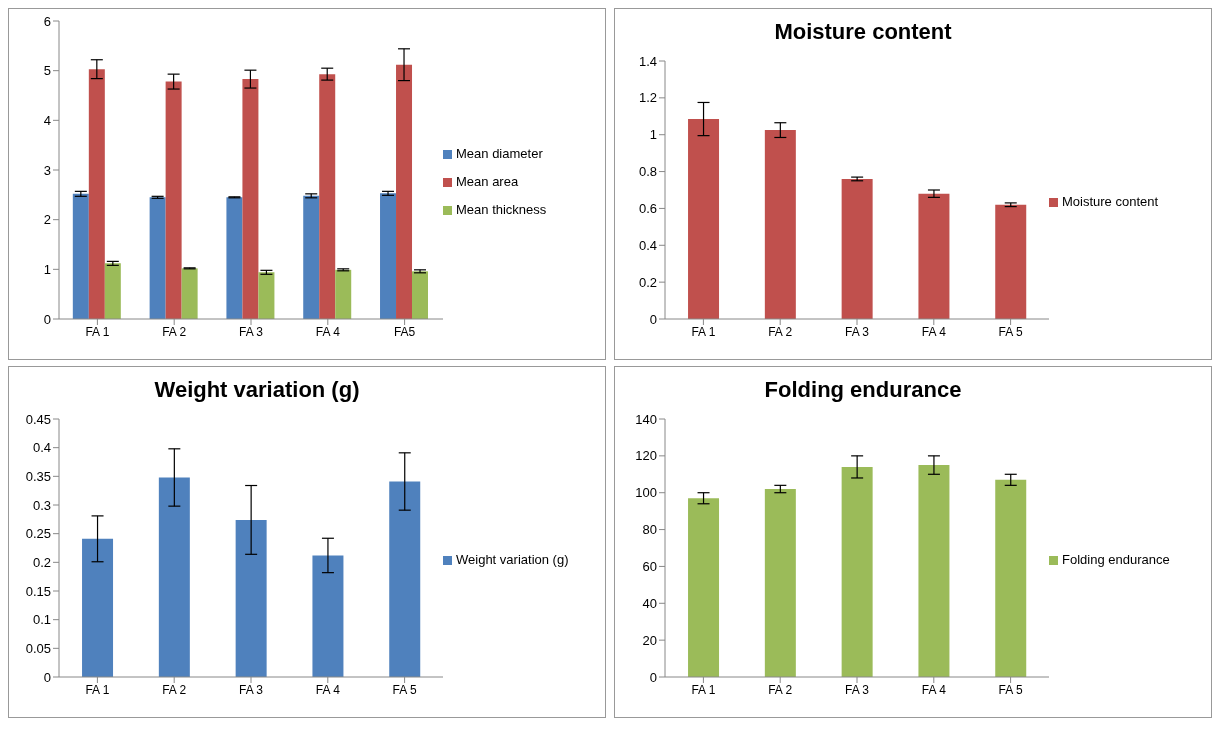 This screenshot has height=735, width=1215. I want to click on y-tick-label: 0.45, so click(38, 419).